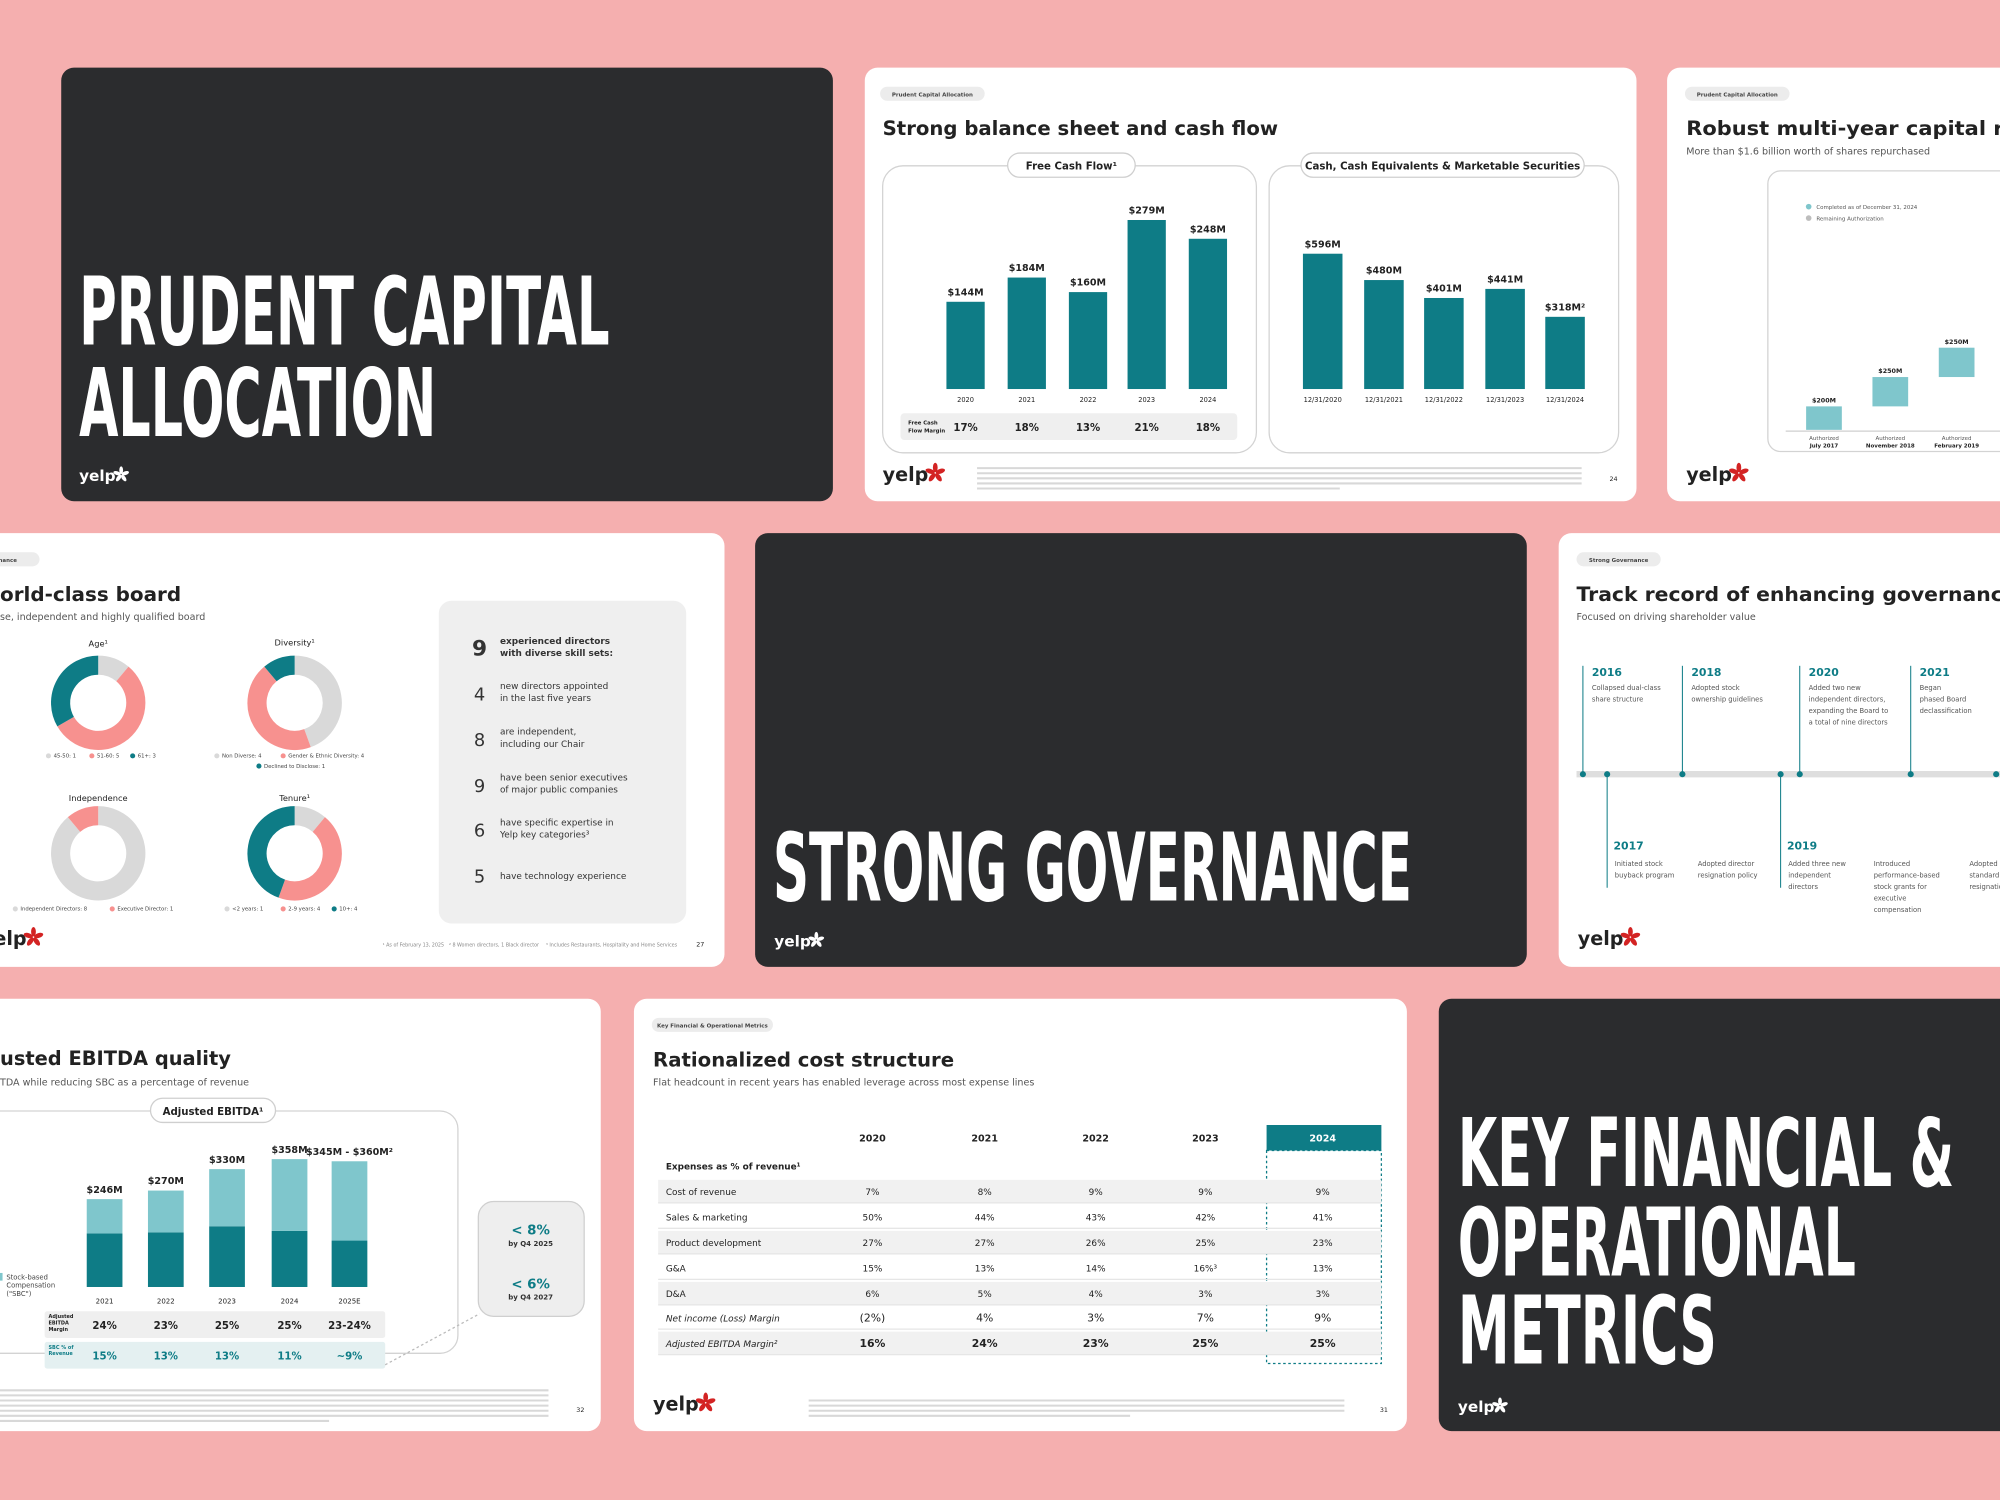  What do you see at coordinates (294, 767) in the screenshot?
I see `legend-label: Declined to Disclose: 1` at bounding box center [294, 767].